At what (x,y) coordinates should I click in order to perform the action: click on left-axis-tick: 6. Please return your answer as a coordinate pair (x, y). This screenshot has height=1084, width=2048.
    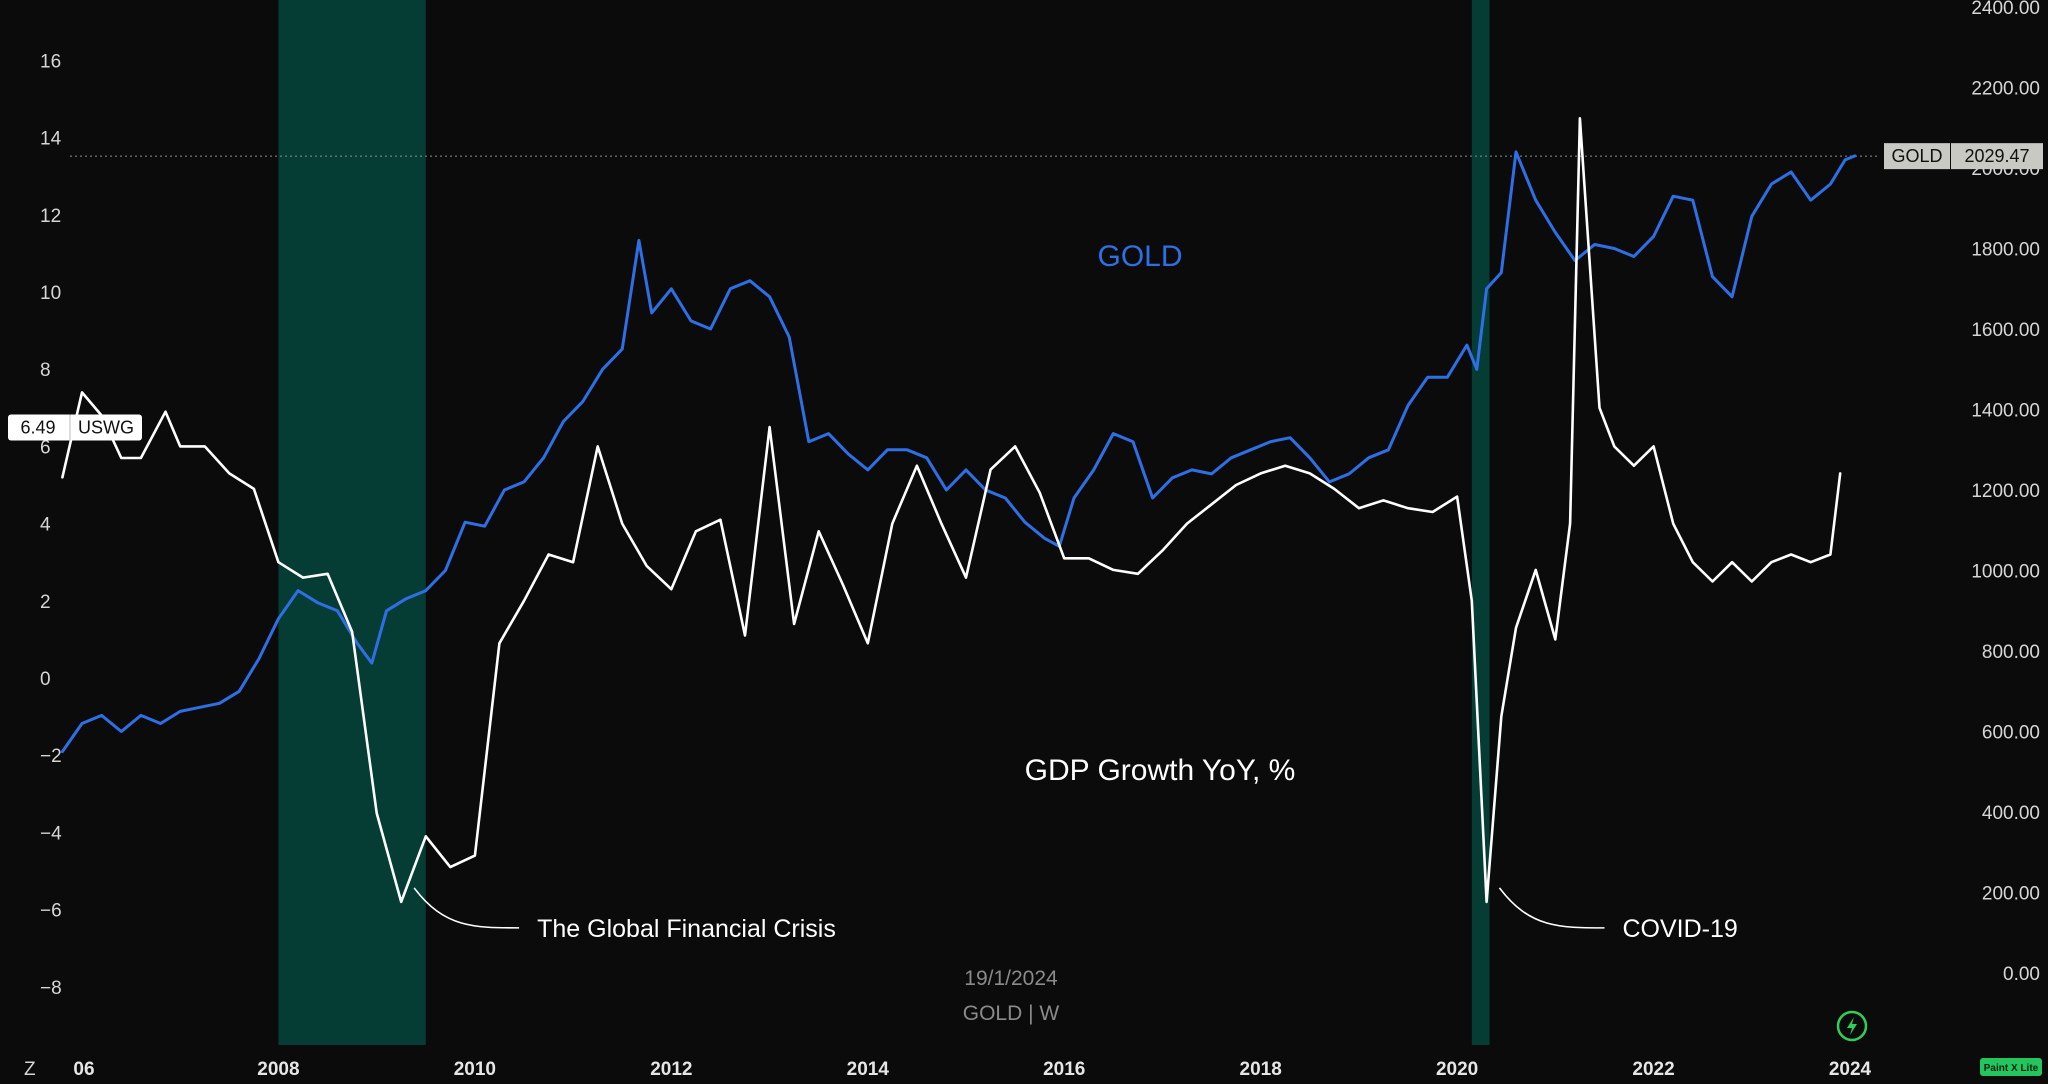
    Looking at the image, I should click on (45, 447).